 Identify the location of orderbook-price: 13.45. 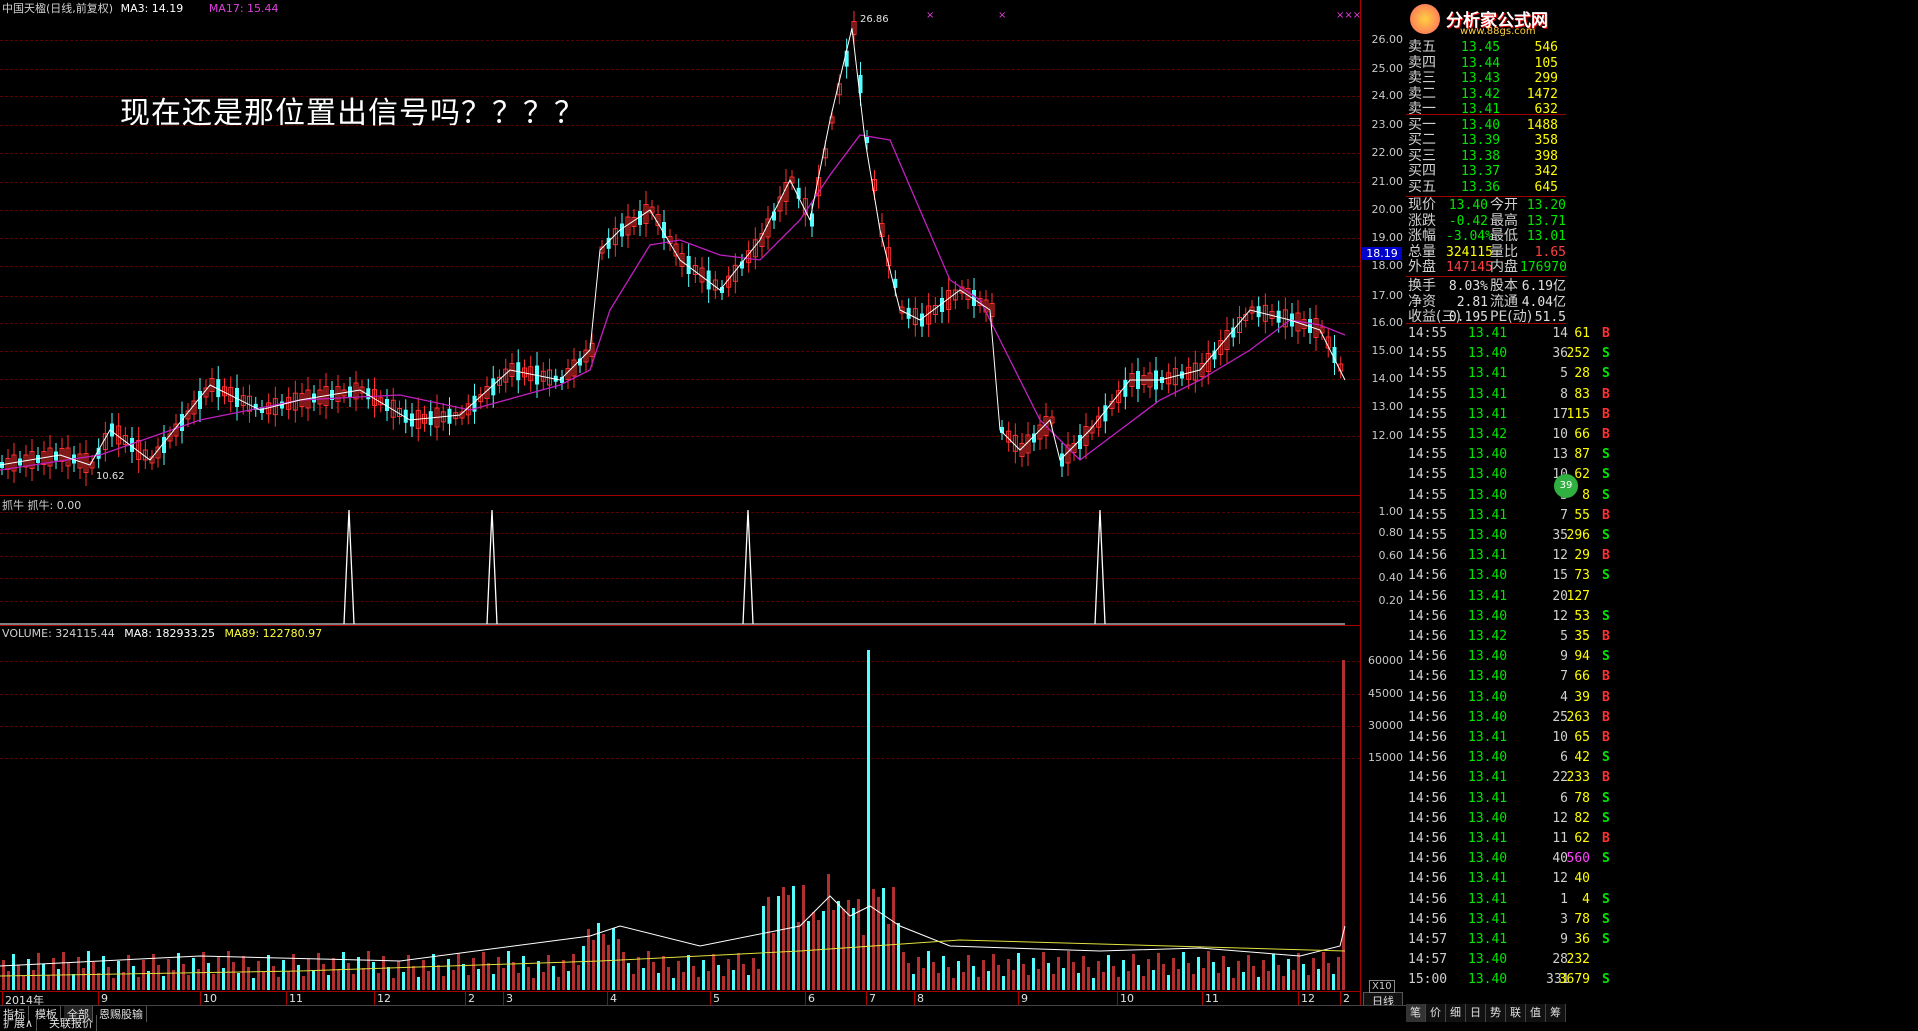
(1481, 47).